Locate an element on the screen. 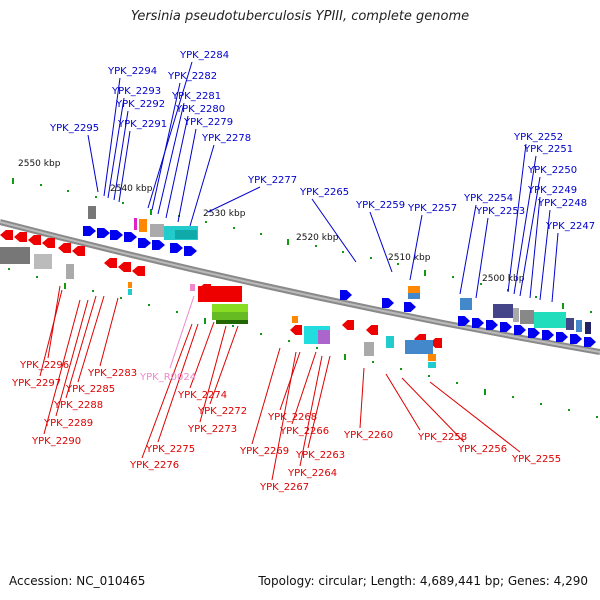  gene-label: YPK_2289 is located at coordinates (68, 364).